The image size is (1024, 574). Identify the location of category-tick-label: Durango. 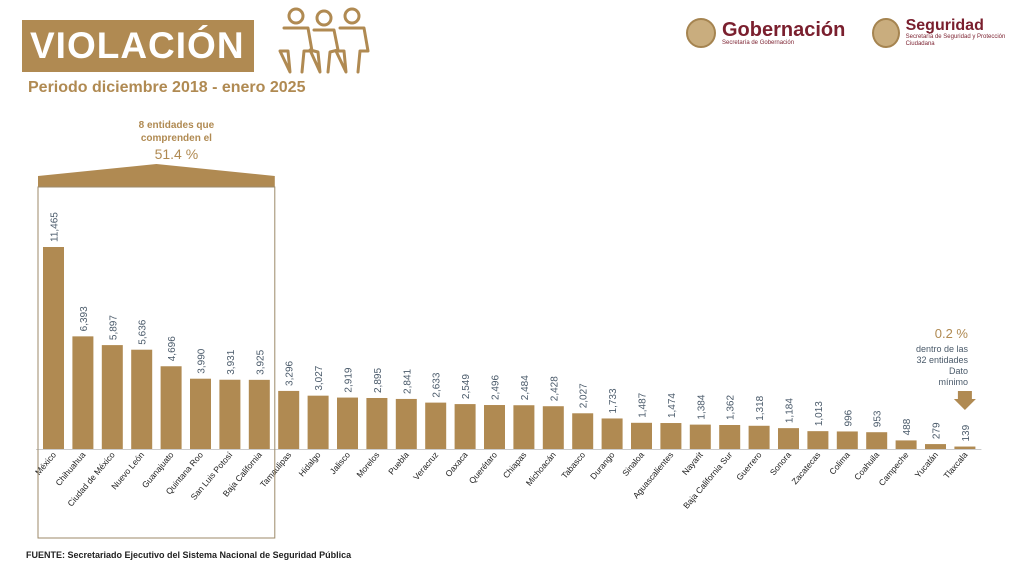
(602, 466).